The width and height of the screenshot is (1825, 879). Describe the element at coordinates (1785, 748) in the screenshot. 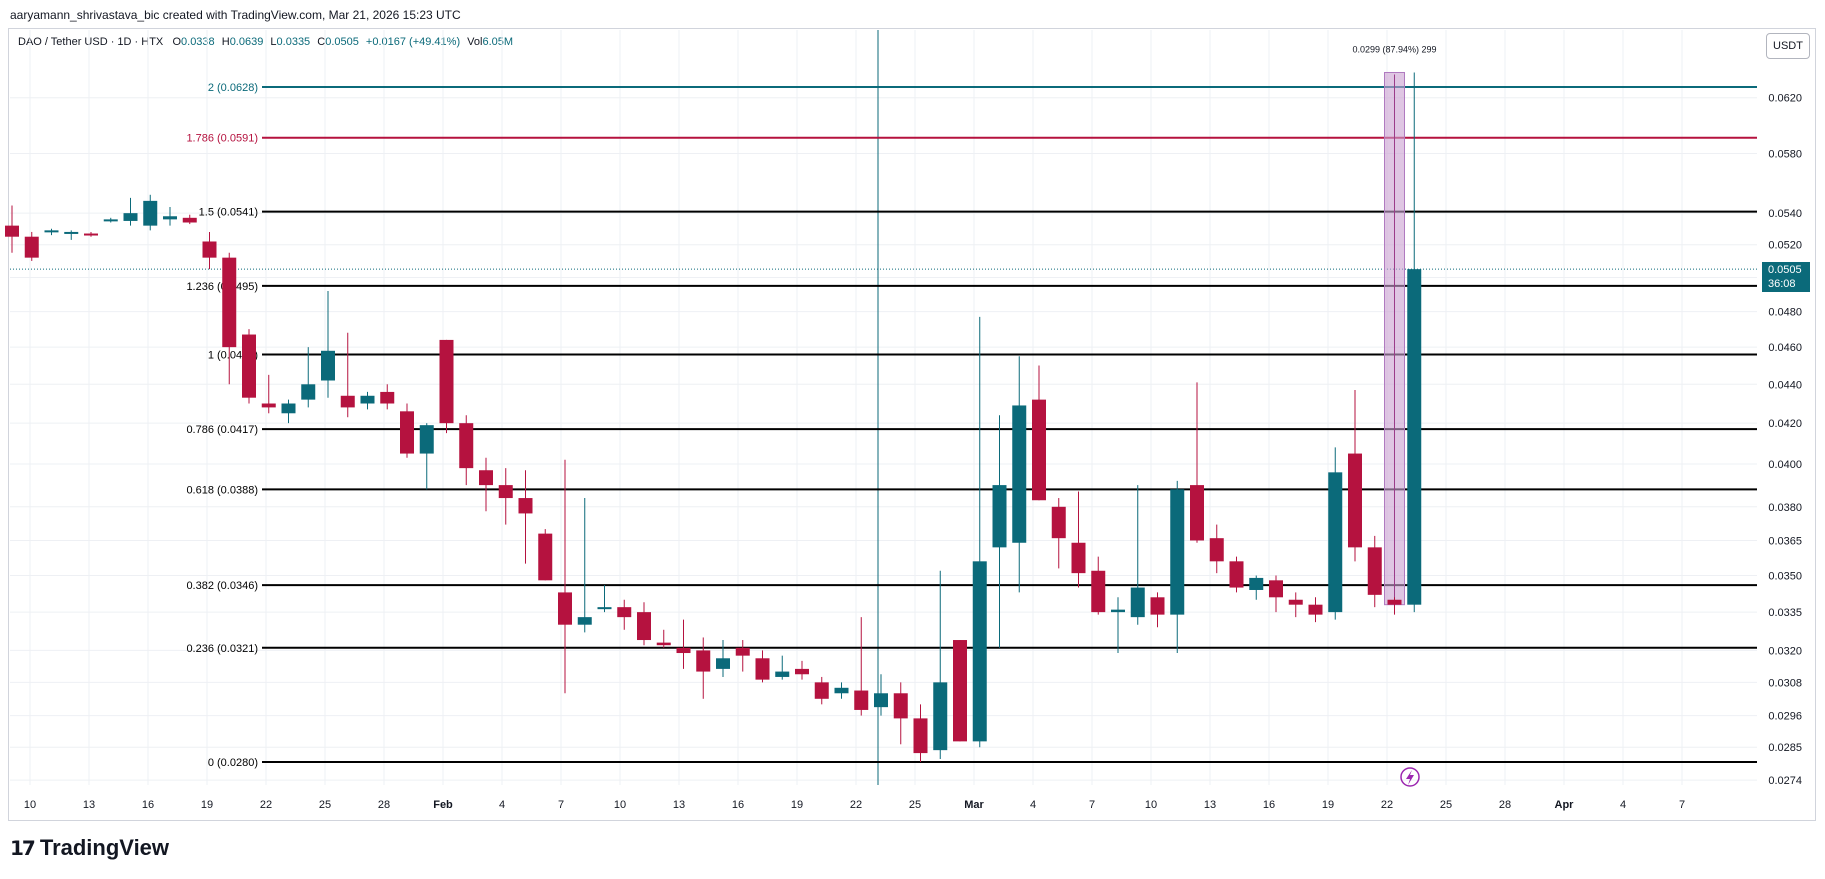

I see `y-axis-tick-label: 0.0285` at that location.